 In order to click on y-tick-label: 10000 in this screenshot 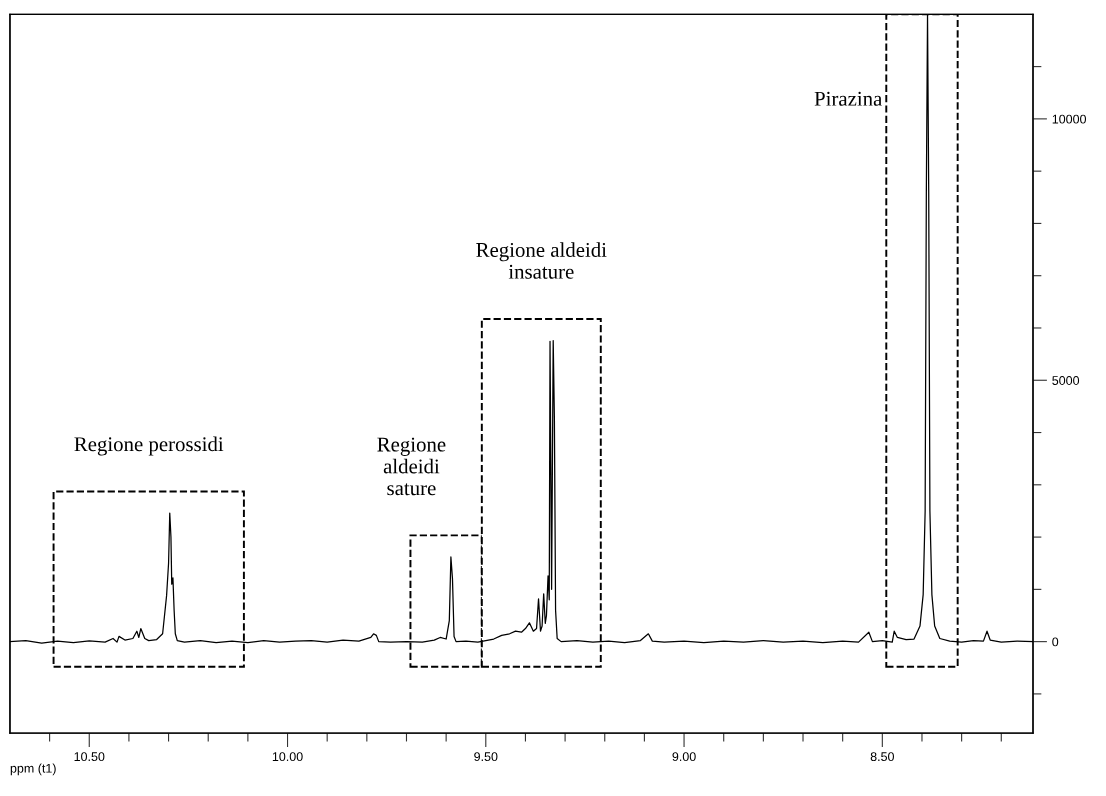, I will do `click(1069, 119)`.